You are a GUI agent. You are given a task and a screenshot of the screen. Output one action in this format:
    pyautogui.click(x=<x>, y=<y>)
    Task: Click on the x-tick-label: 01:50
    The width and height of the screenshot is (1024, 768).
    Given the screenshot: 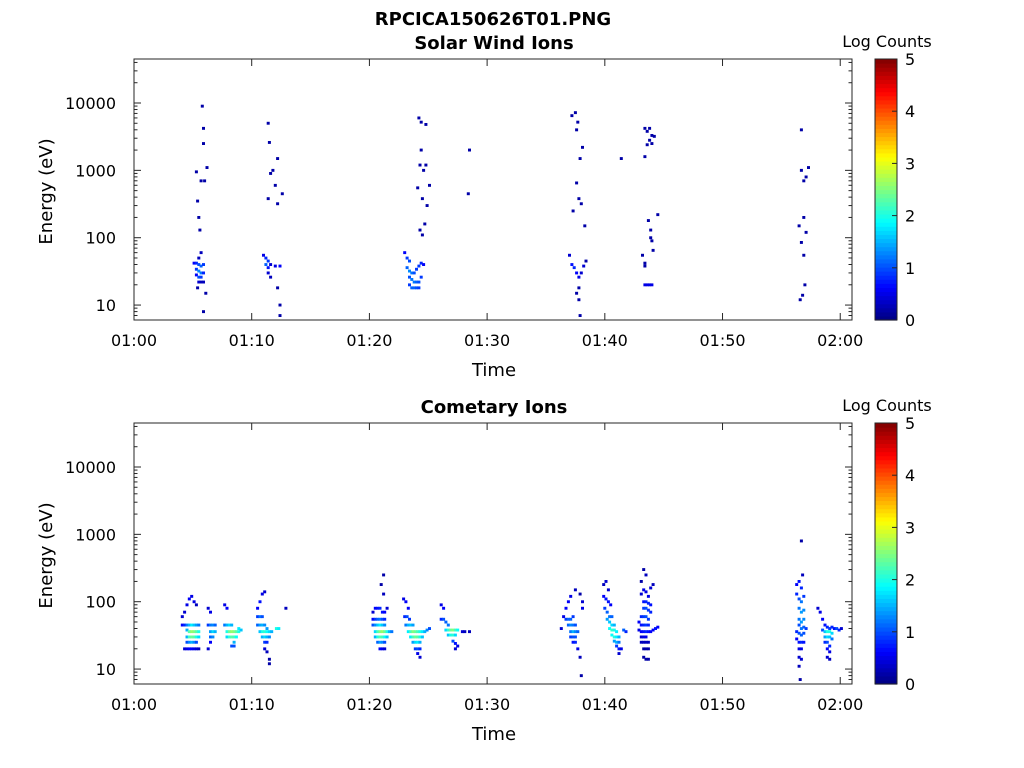 What is the action you would take?
    pyautogui.click(x=722, y=340)
    